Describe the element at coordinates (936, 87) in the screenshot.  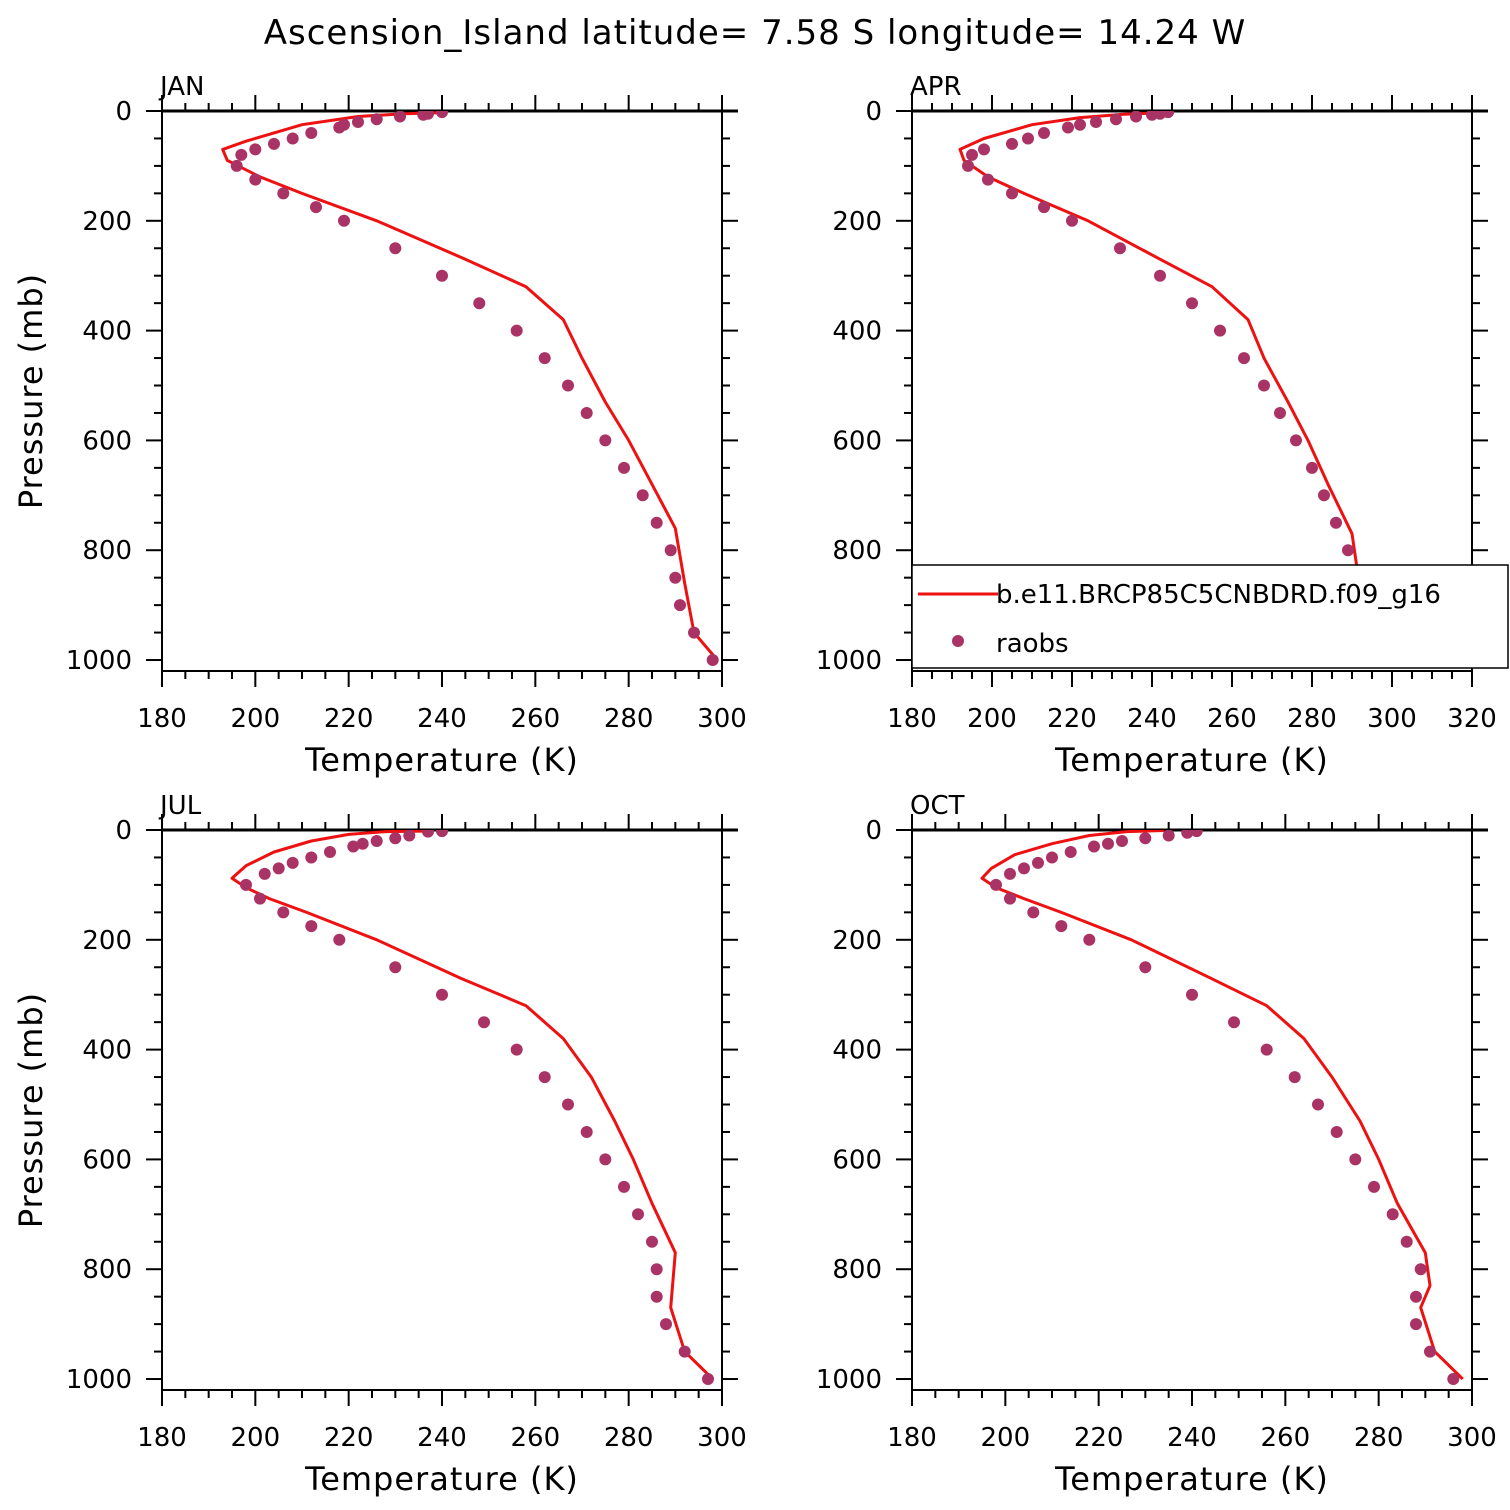
I see `panel-title-apr: APR` at that location.